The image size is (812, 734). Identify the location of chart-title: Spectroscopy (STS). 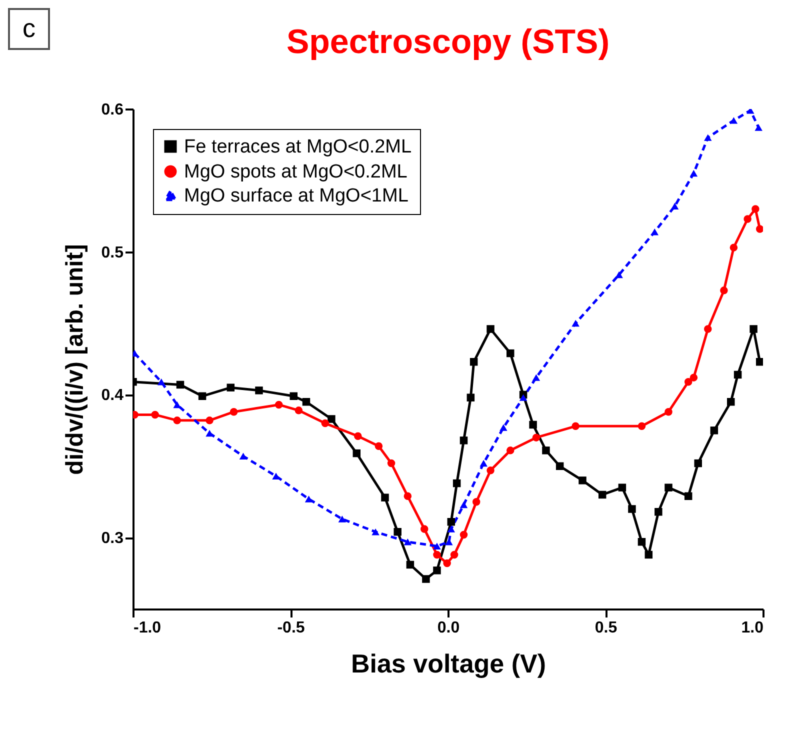
(448, 42).